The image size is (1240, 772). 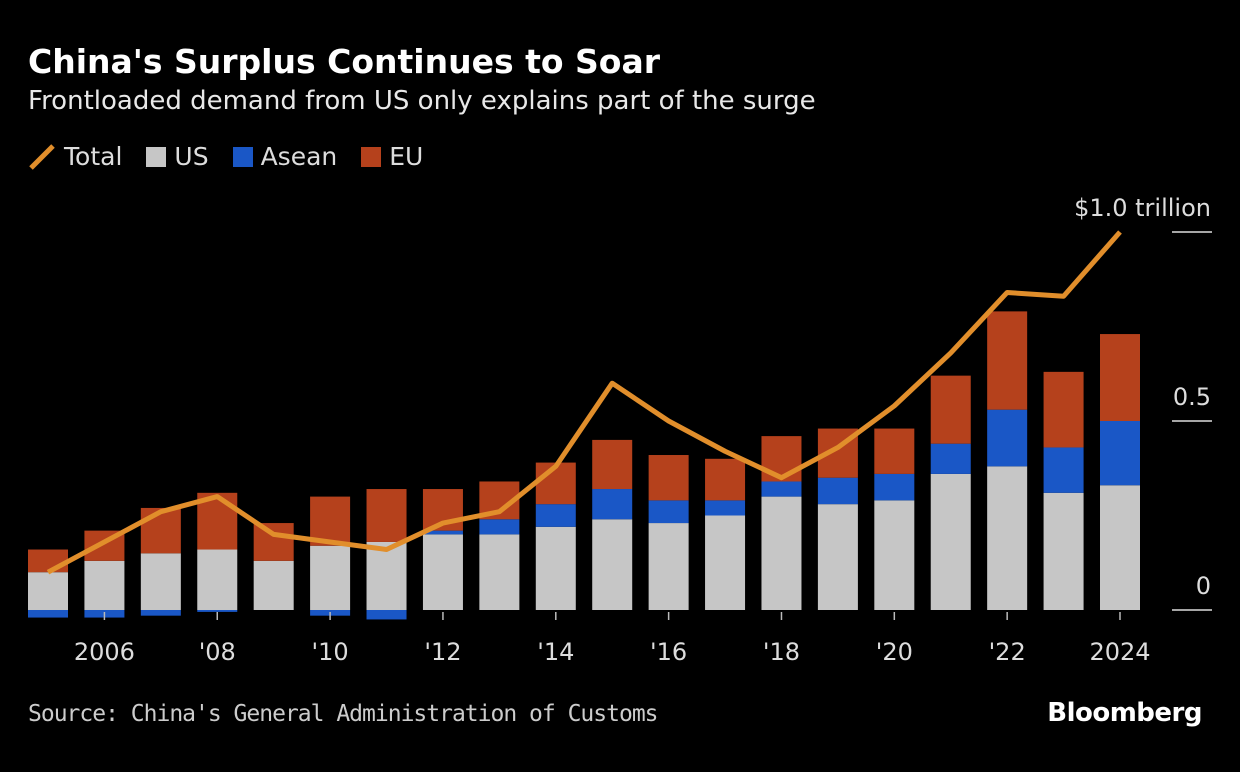 What do you see at coordinates (1120, 453) in the screenshot?
I see `bar-asean-2024` at bounding box center [1120, 453].